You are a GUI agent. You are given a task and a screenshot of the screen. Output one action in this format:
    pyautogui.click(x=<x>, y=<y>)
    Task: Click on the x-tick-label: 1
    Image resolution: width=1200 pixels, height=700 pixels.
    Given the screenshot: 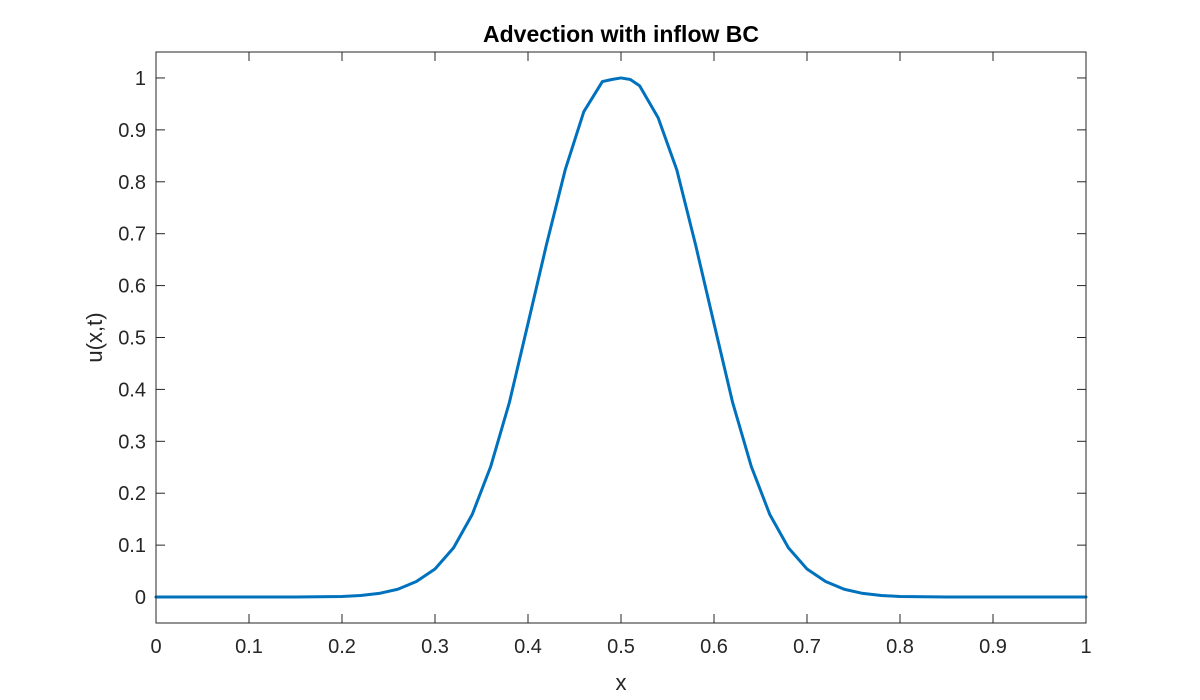 What is the action you would take?
    pyautogui.click(x=1085, y=647)
    